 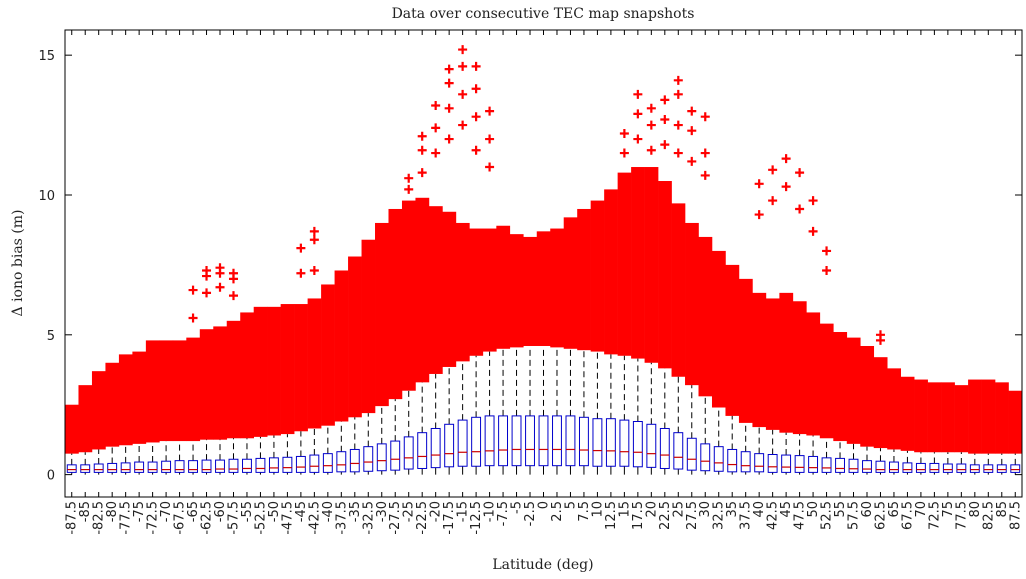 What do you see at coordinates (570, 505) in the screenshot?
I see `x-tick-label: 5` at bounding box center [570, 505].